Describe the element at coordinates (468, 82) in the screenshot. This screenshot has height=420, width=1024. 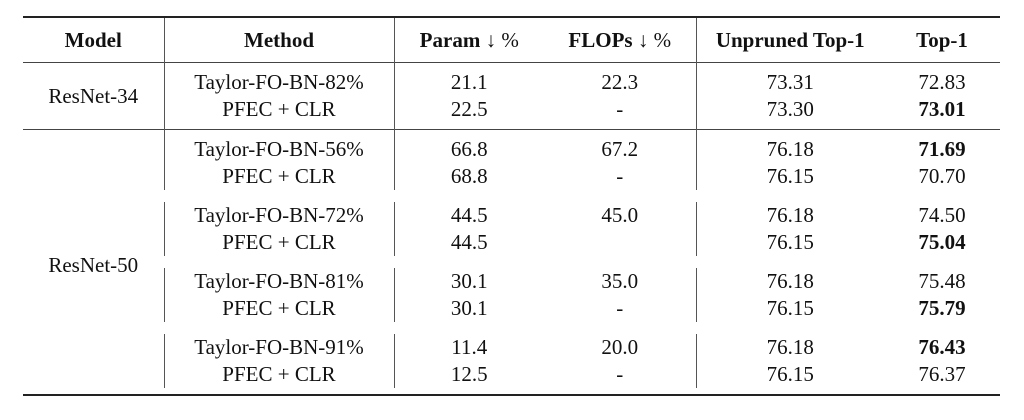
I see `param-cell: 21.1` at that location.